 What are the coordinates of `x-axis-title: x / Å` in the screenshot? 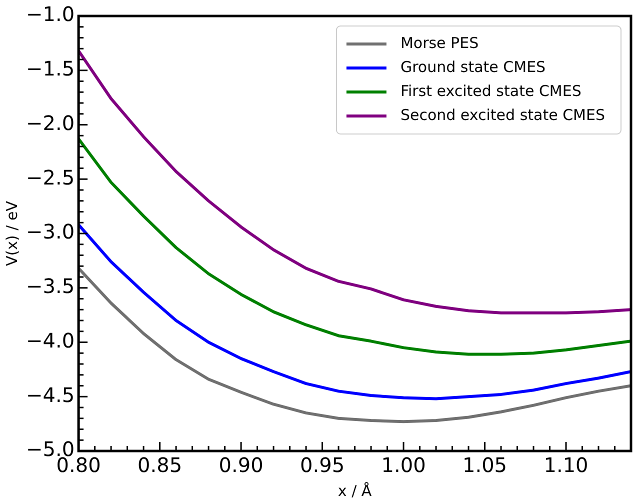 It's located at (355, 491).